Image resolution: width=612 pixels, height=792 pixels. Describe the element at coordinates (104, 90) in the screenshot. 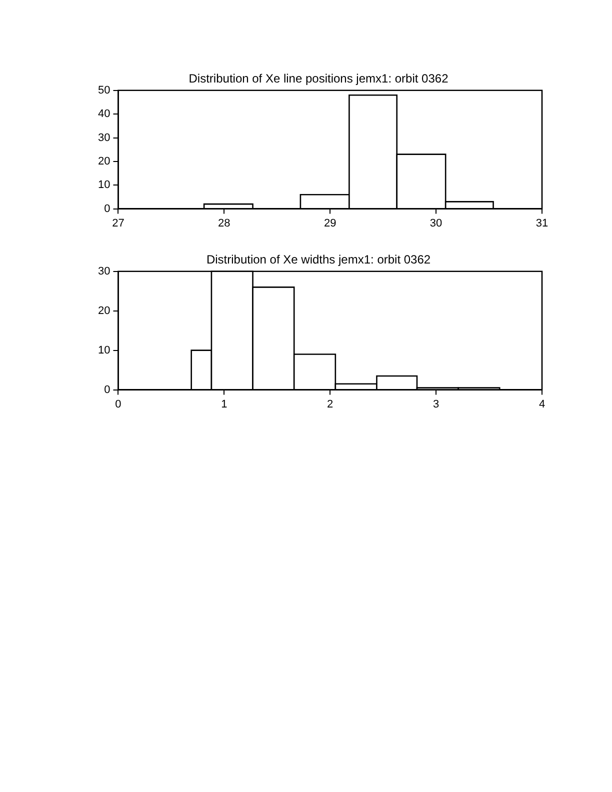

I see `y-tick-label: 50` at that location.